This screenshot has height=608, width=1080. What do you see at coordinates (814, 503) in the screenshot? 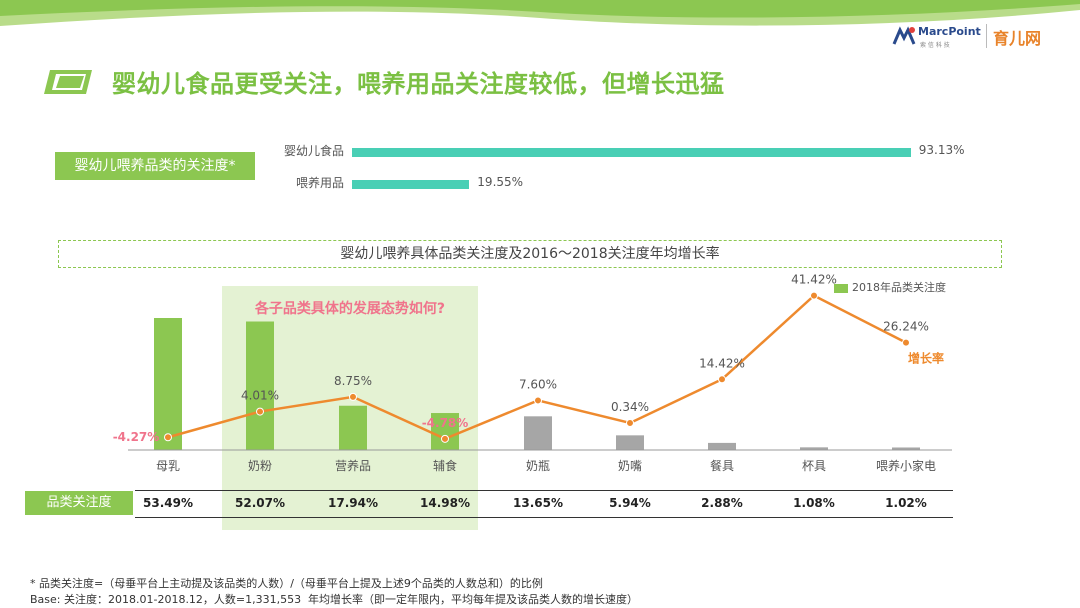
I see `attention-value: 1.08%` at bounding box center [814, 503].